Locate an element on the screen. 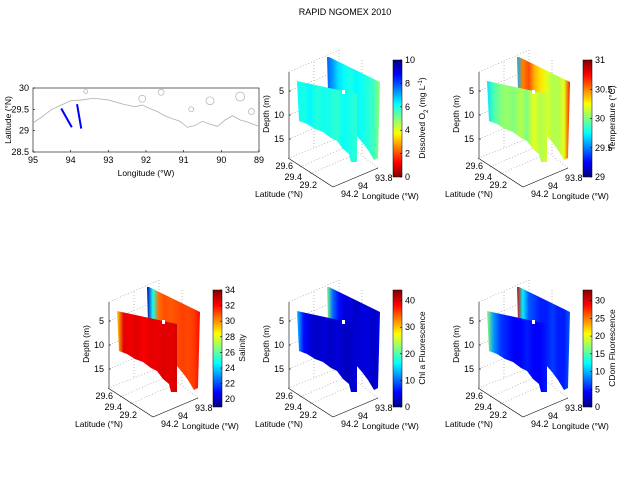 The height and width of the screenshot is (487, 640). colorbar-label: Chl a Fluorescence is located at coordinates (422, 348).